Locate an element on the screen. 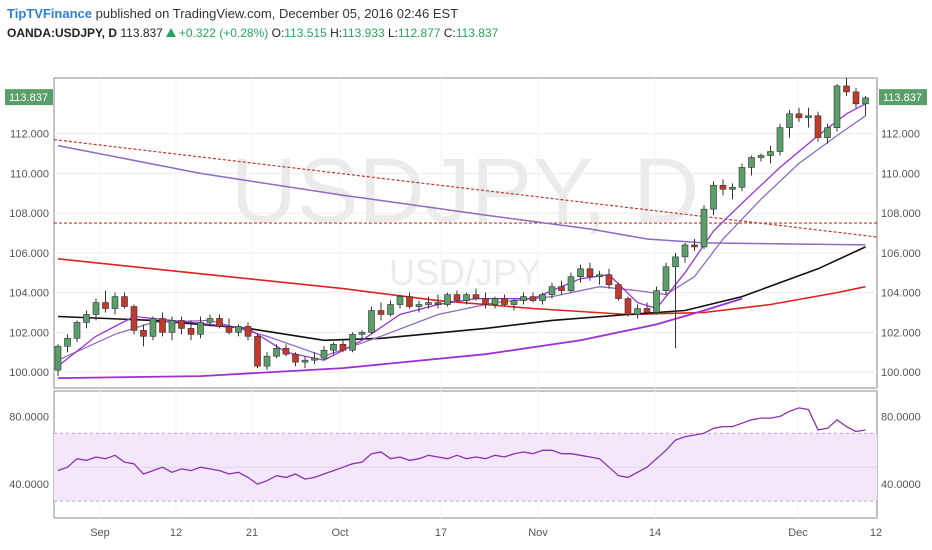 This screenshot has height=550, width=932. up-arrow-icon is located at coordinates (170, 32).